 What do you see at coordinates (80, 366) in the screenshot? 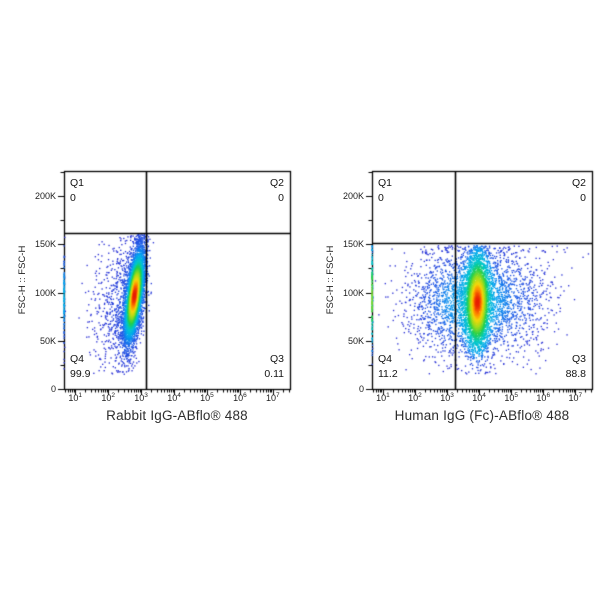
I see `quadrant-q4-stats: Q4 99.9` at bounding box center [80, 366].